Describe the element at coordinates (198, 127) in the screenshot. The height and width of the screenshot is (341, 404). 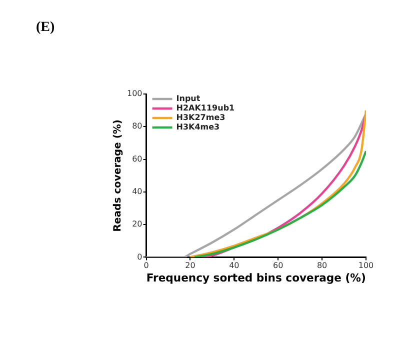
I see `legend-label: H3K4me3` at that location.